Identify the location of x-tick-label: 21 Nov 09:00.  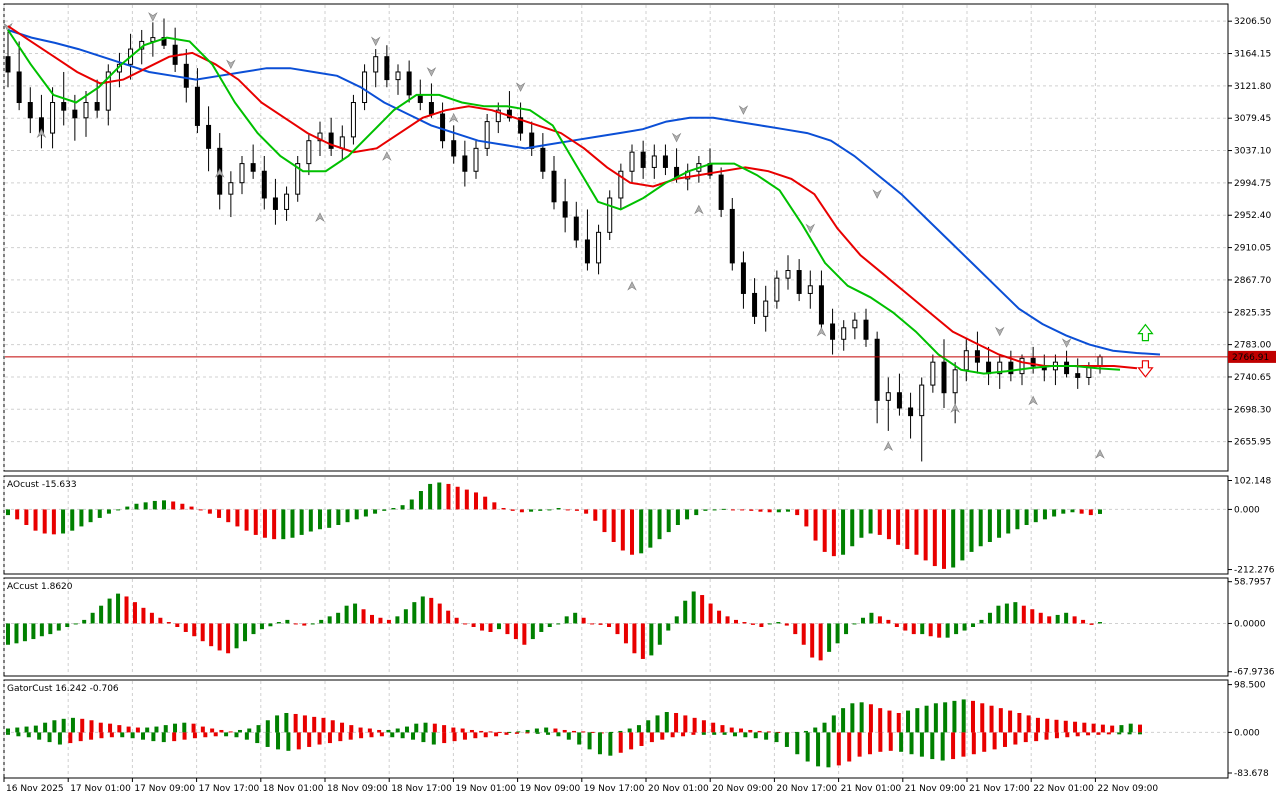
(935, 789).